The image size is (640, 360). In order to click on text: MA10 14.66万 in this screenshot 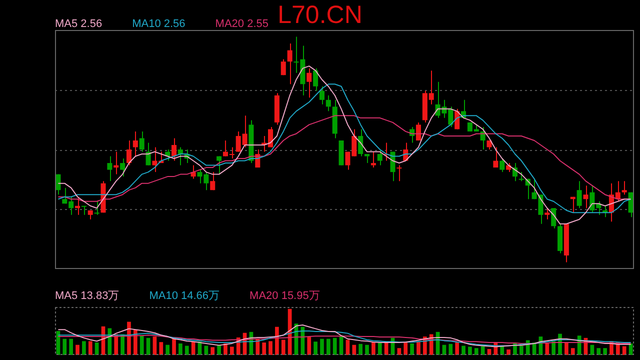, I will do `click(184, 296)`.